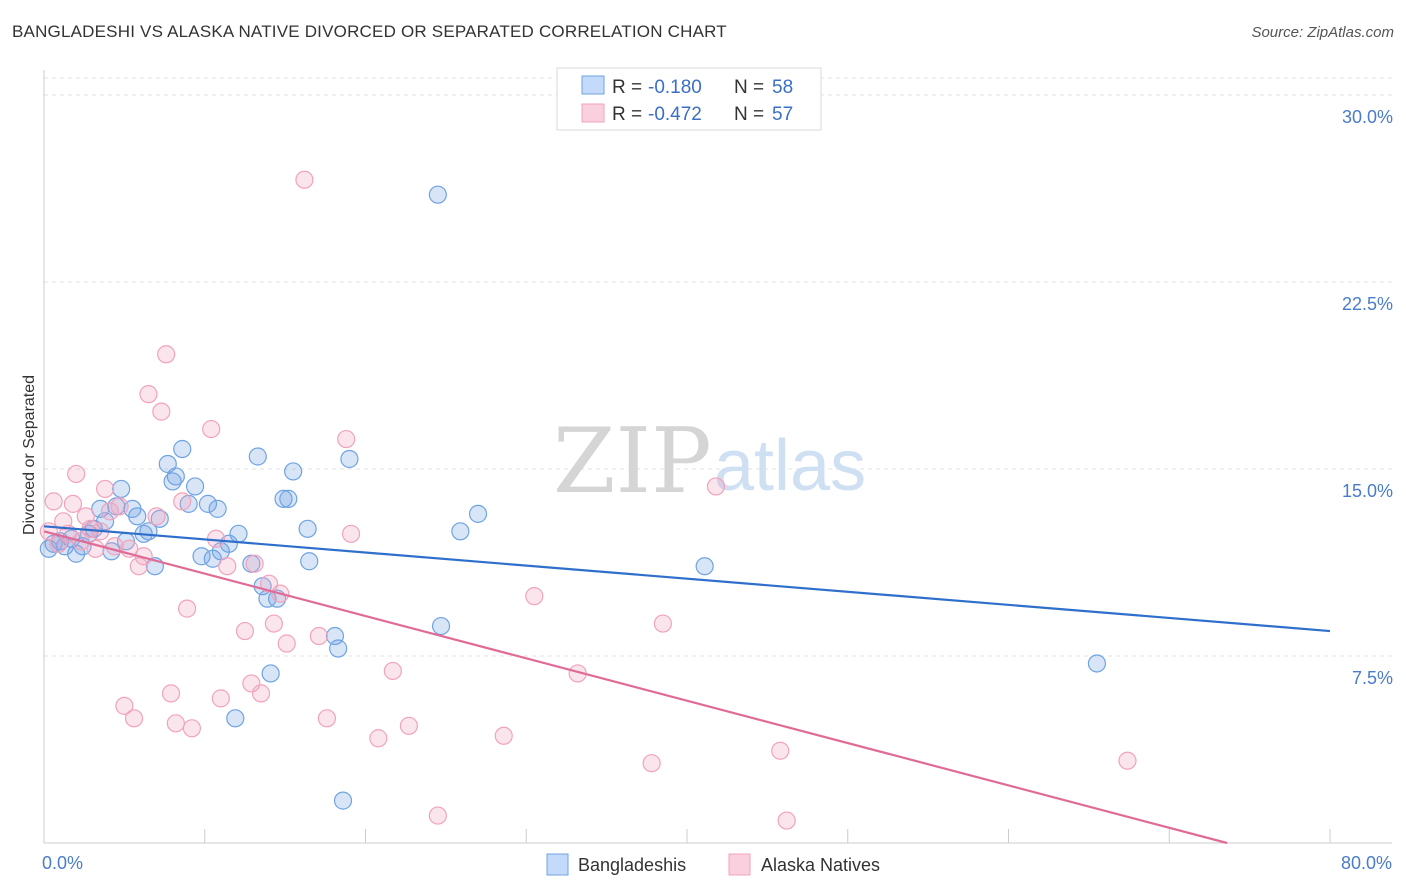 The width and height of the screenshot is (1406, 892). I want to click on y-axis-label: Divorced or Separated, so click(29, 455).